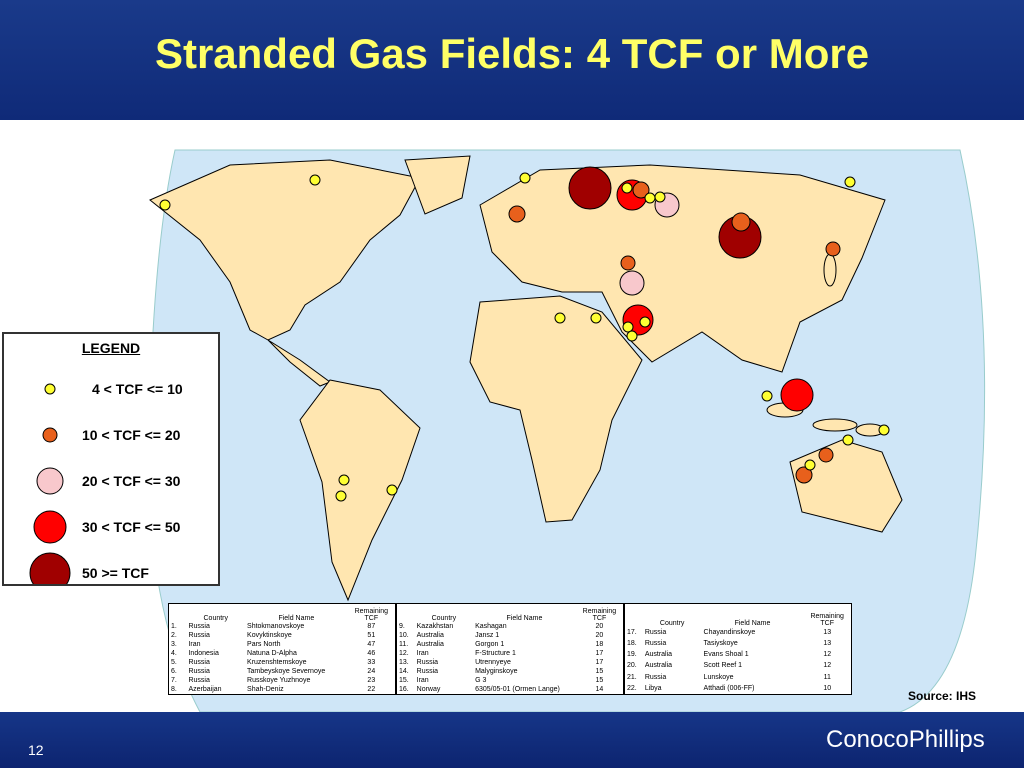 This screenshot has height=768, width=1024. What do you see at coordinates (115, 573) in the screenshot?
I see `legend-label: 50 >= TCF` at bounding box center [115, 573].